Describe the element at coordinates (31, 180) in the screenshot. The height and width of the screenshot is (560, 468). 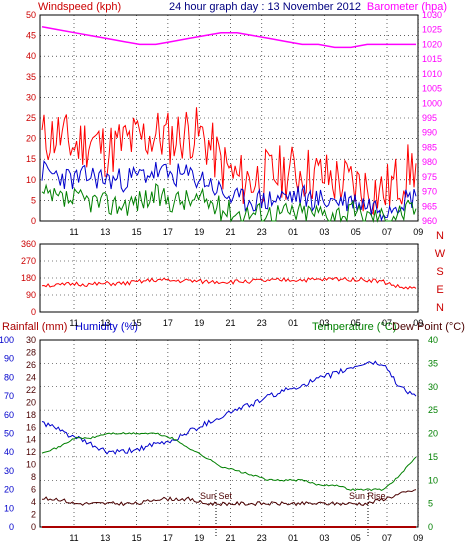
I see `wind-tick-label: 10` at that location.